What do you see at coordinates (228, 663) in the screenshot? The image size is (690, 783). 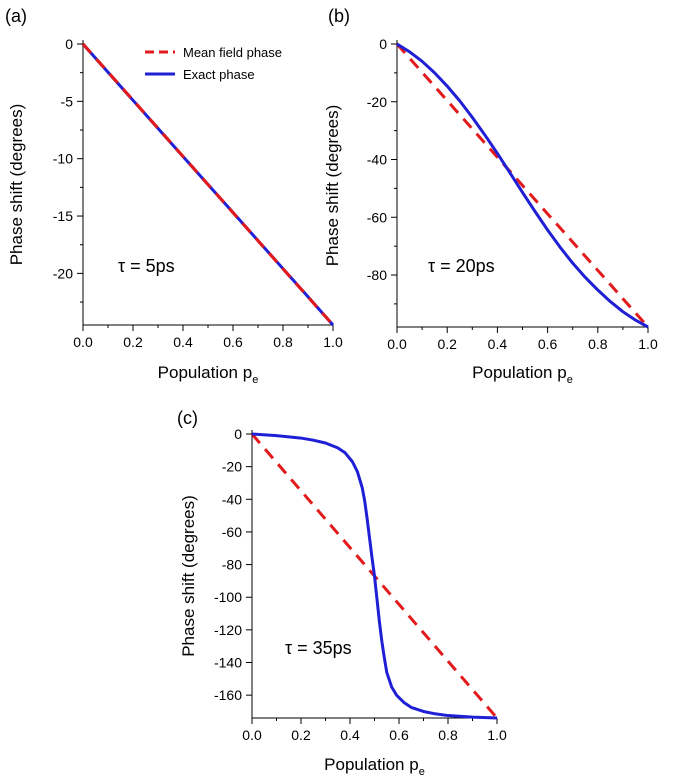 I see `y-tick-label: -140` at bounding box center [228, 663].